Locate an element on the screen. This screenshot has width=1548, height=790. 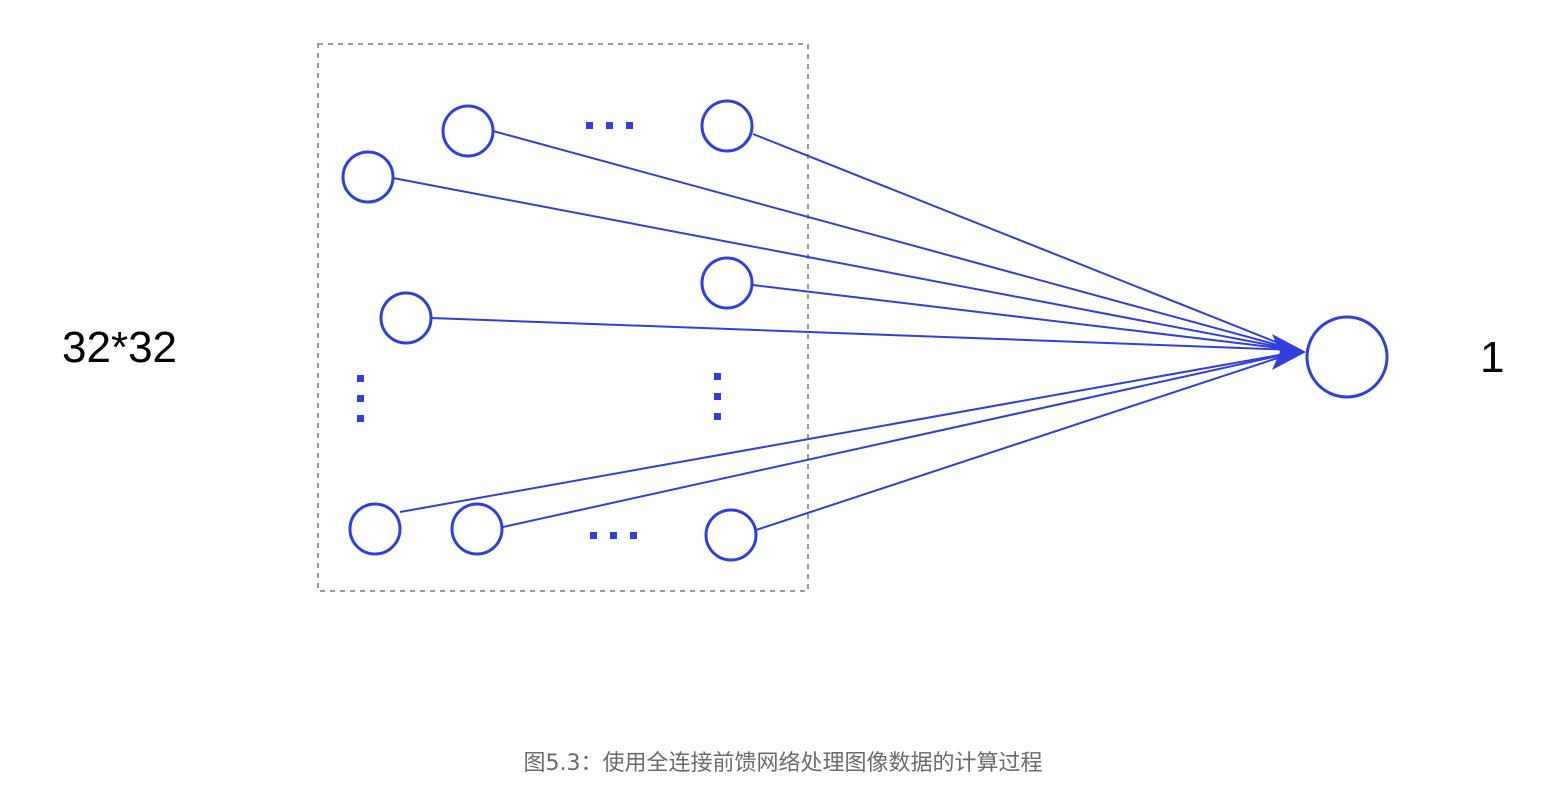
output-size-label: 1 is located at coordinates (1492, 357).